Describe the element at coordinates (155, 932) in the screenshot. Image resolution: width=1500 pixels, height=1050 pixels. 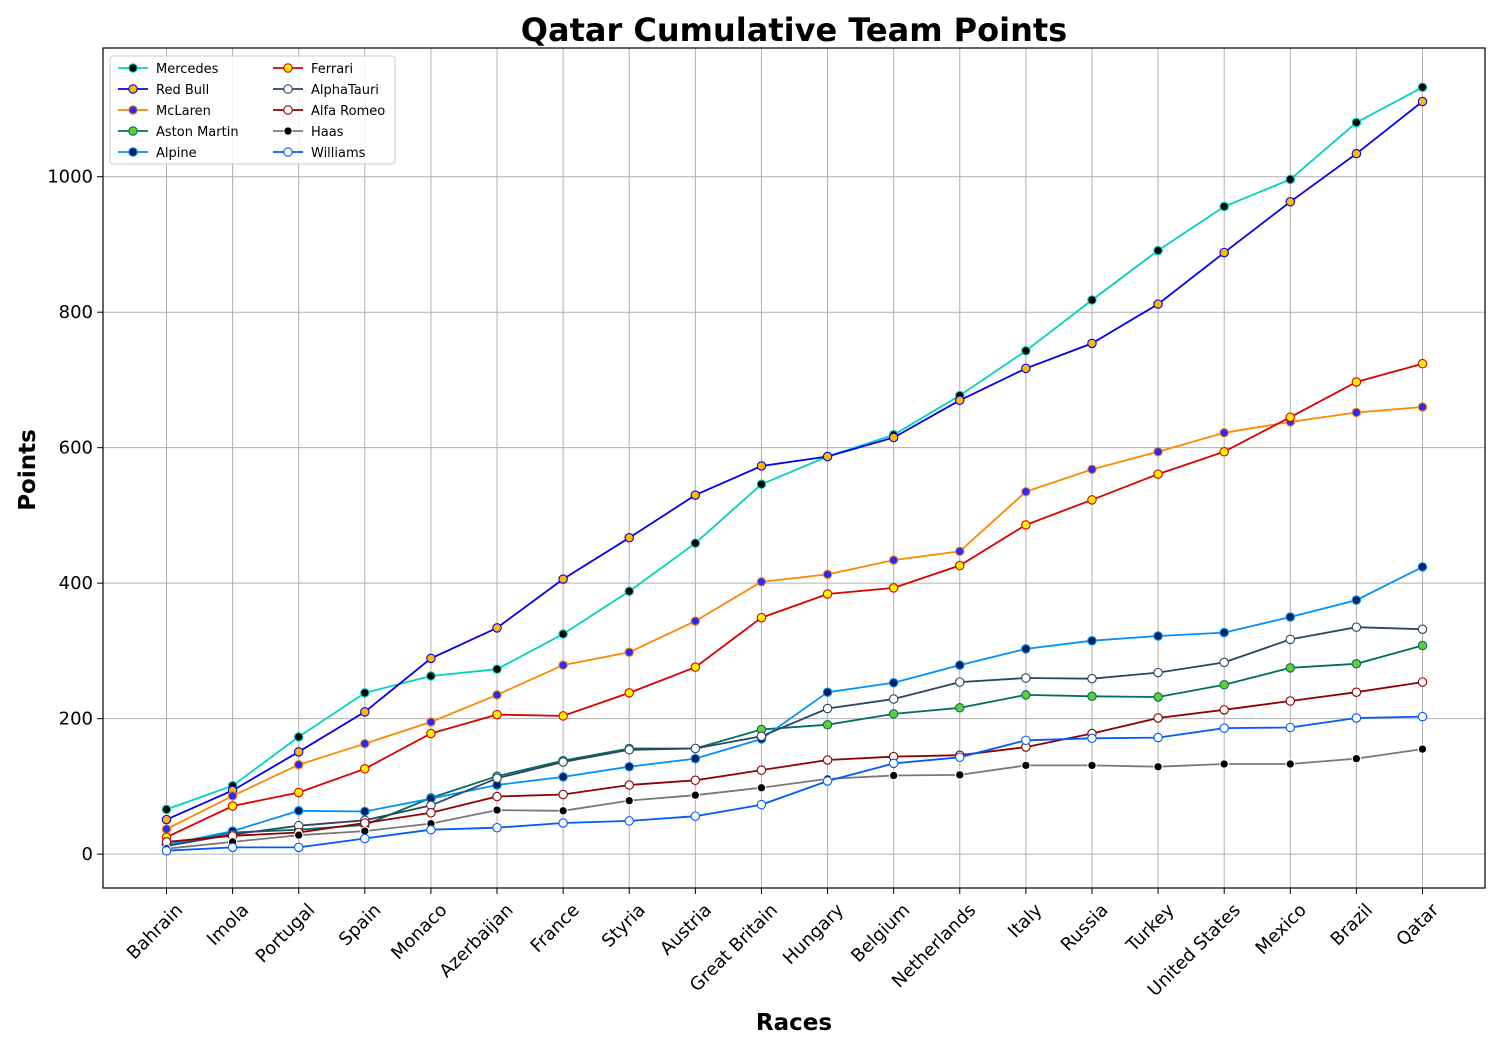
I see `x-tick-label: Bahrain` at that location.